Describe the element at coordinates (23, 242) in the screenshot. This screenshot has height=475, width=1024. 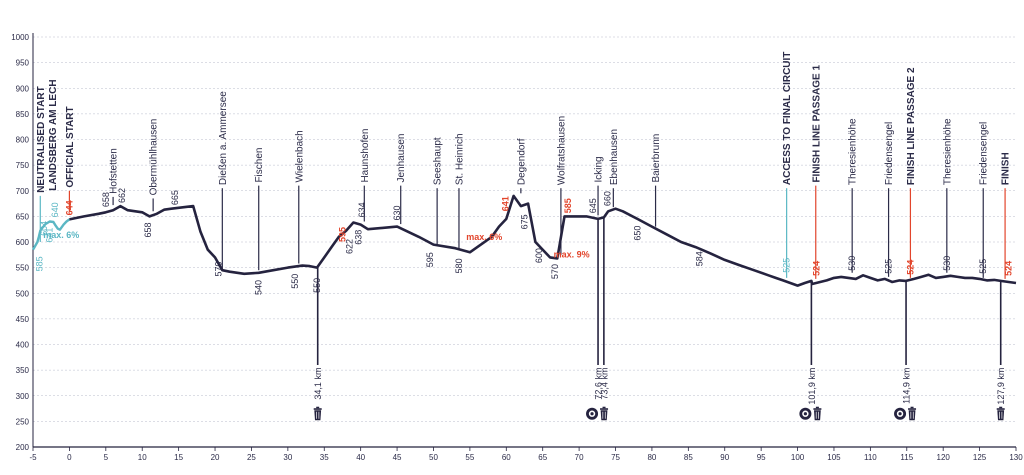
I see `y-tick-label: 600` at that location.